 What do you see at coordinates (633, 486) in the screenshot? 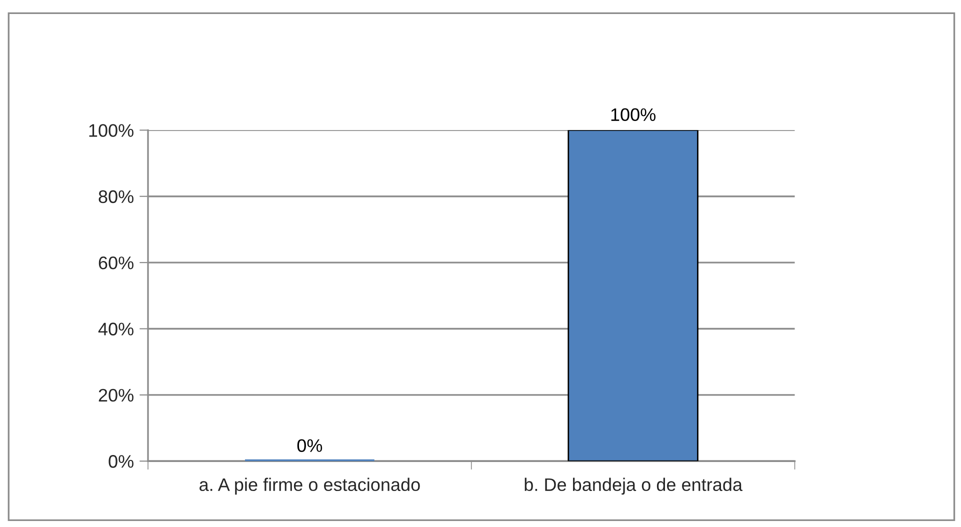
I see `x-tick-label: b. De bandeja o de entrada` at bounding box center [633, 486].